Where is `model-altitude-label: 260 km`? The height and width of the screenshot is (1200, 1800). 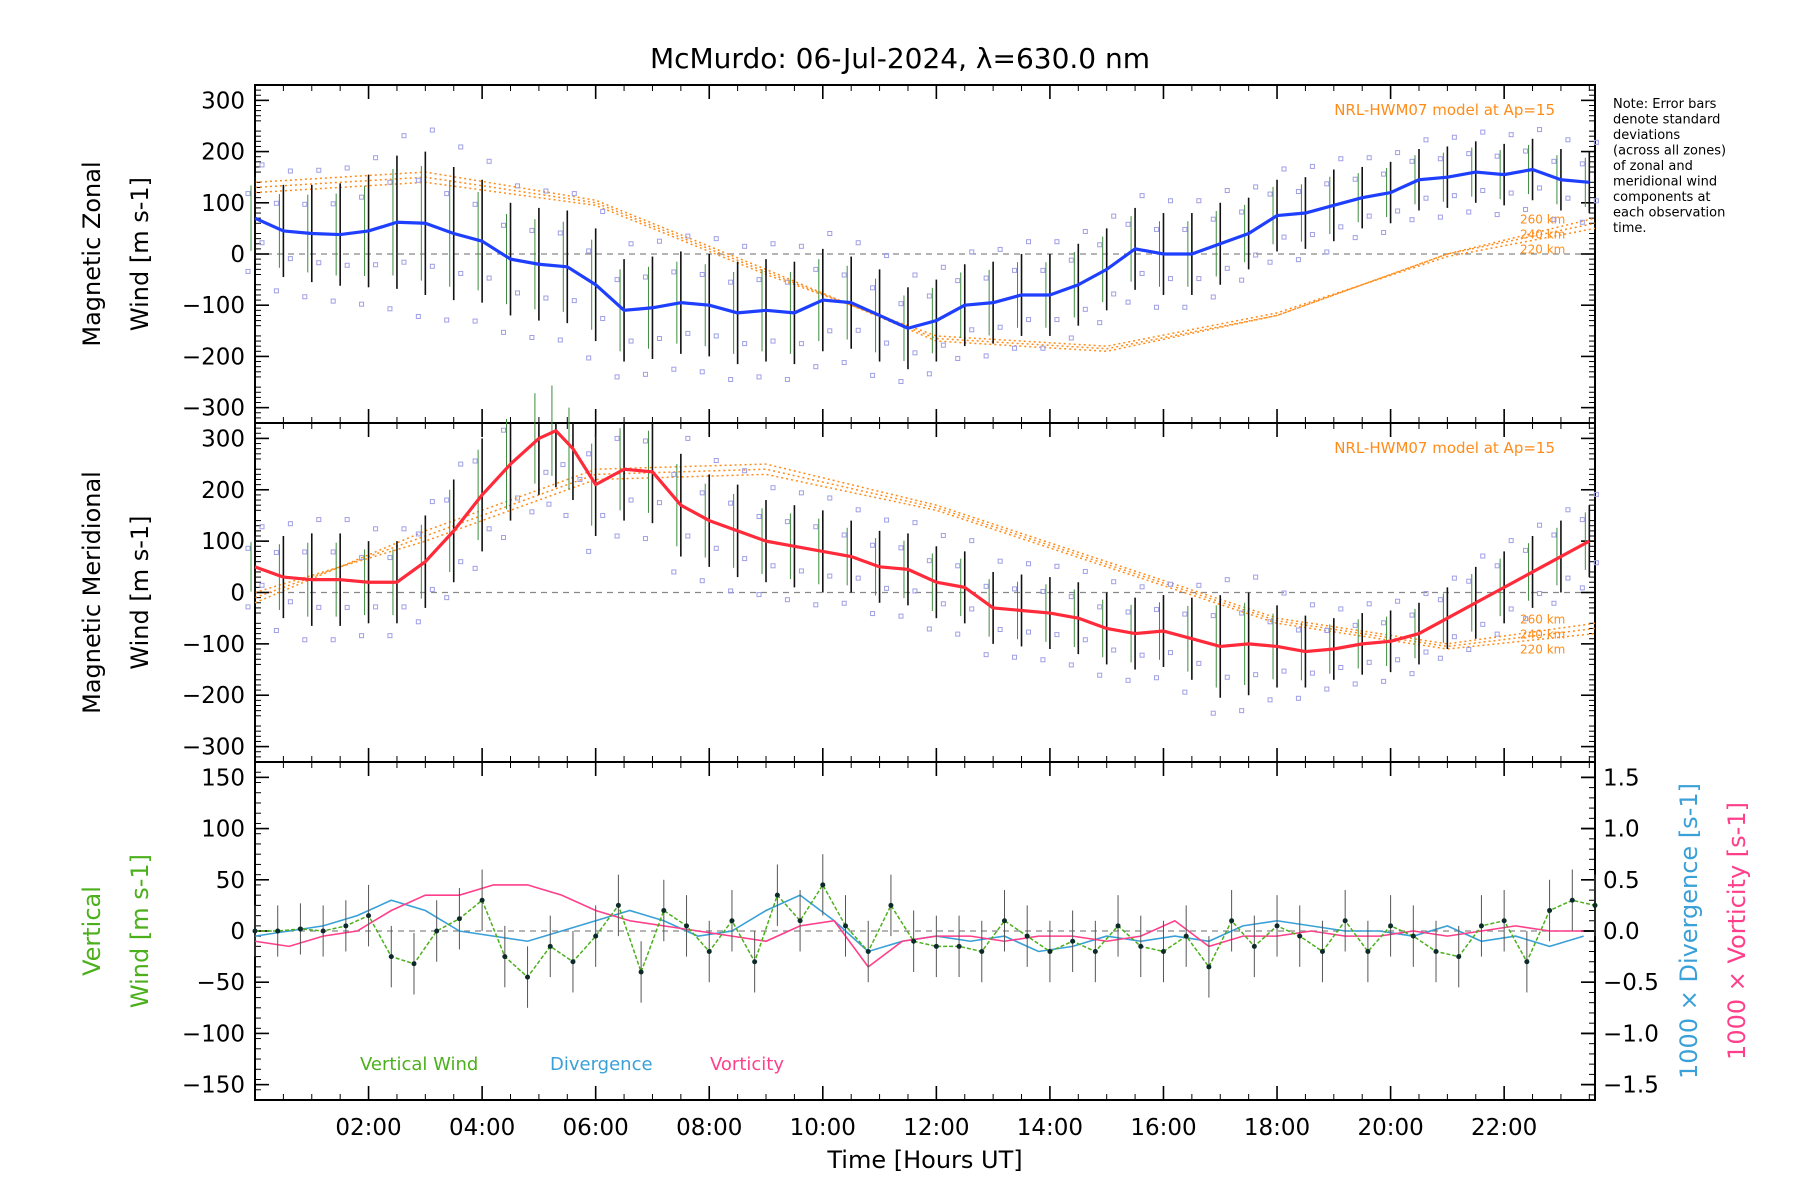 model-altitude-label: 260 km is located at coordinates (1542, 619).